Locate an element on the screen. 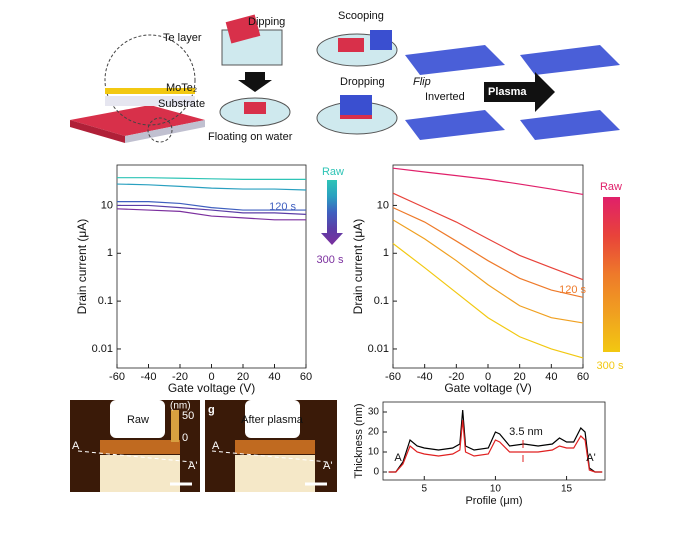 This screenshot has height=539, width=688. label: A' is located at coordinates (327, 466).